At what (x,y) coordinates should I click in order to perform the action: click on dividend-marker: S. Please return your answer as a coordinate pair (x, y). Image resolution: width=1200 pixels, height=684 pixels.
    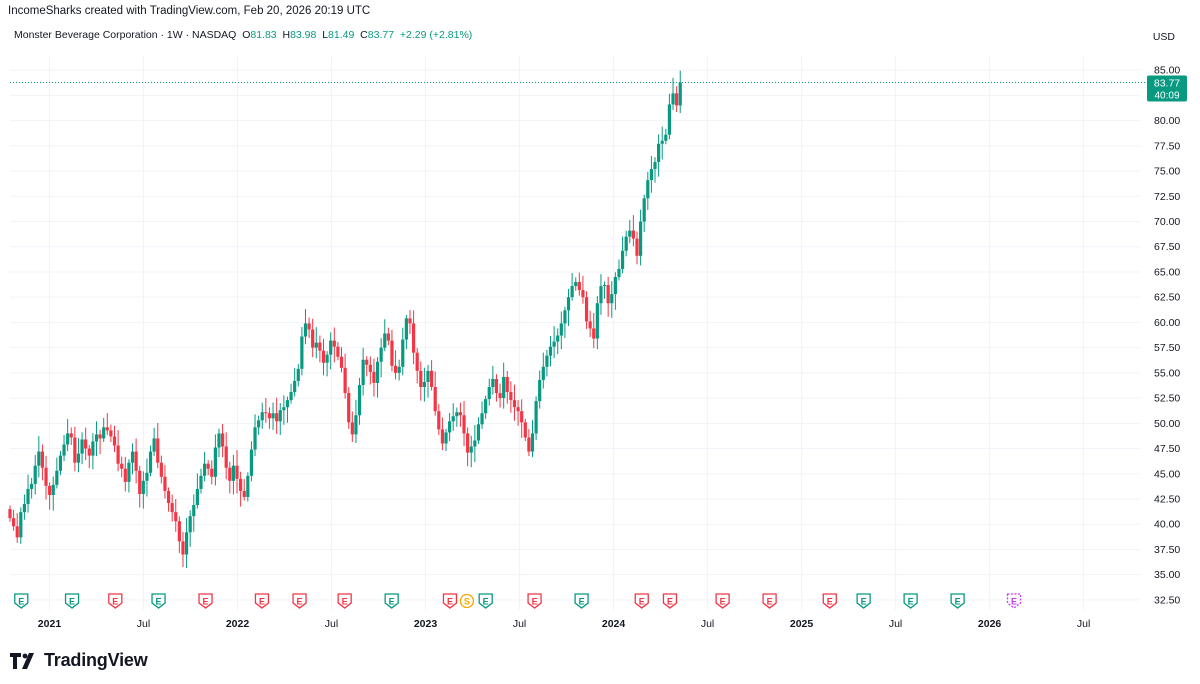
    Looking at the image, I should click on (467, 601).